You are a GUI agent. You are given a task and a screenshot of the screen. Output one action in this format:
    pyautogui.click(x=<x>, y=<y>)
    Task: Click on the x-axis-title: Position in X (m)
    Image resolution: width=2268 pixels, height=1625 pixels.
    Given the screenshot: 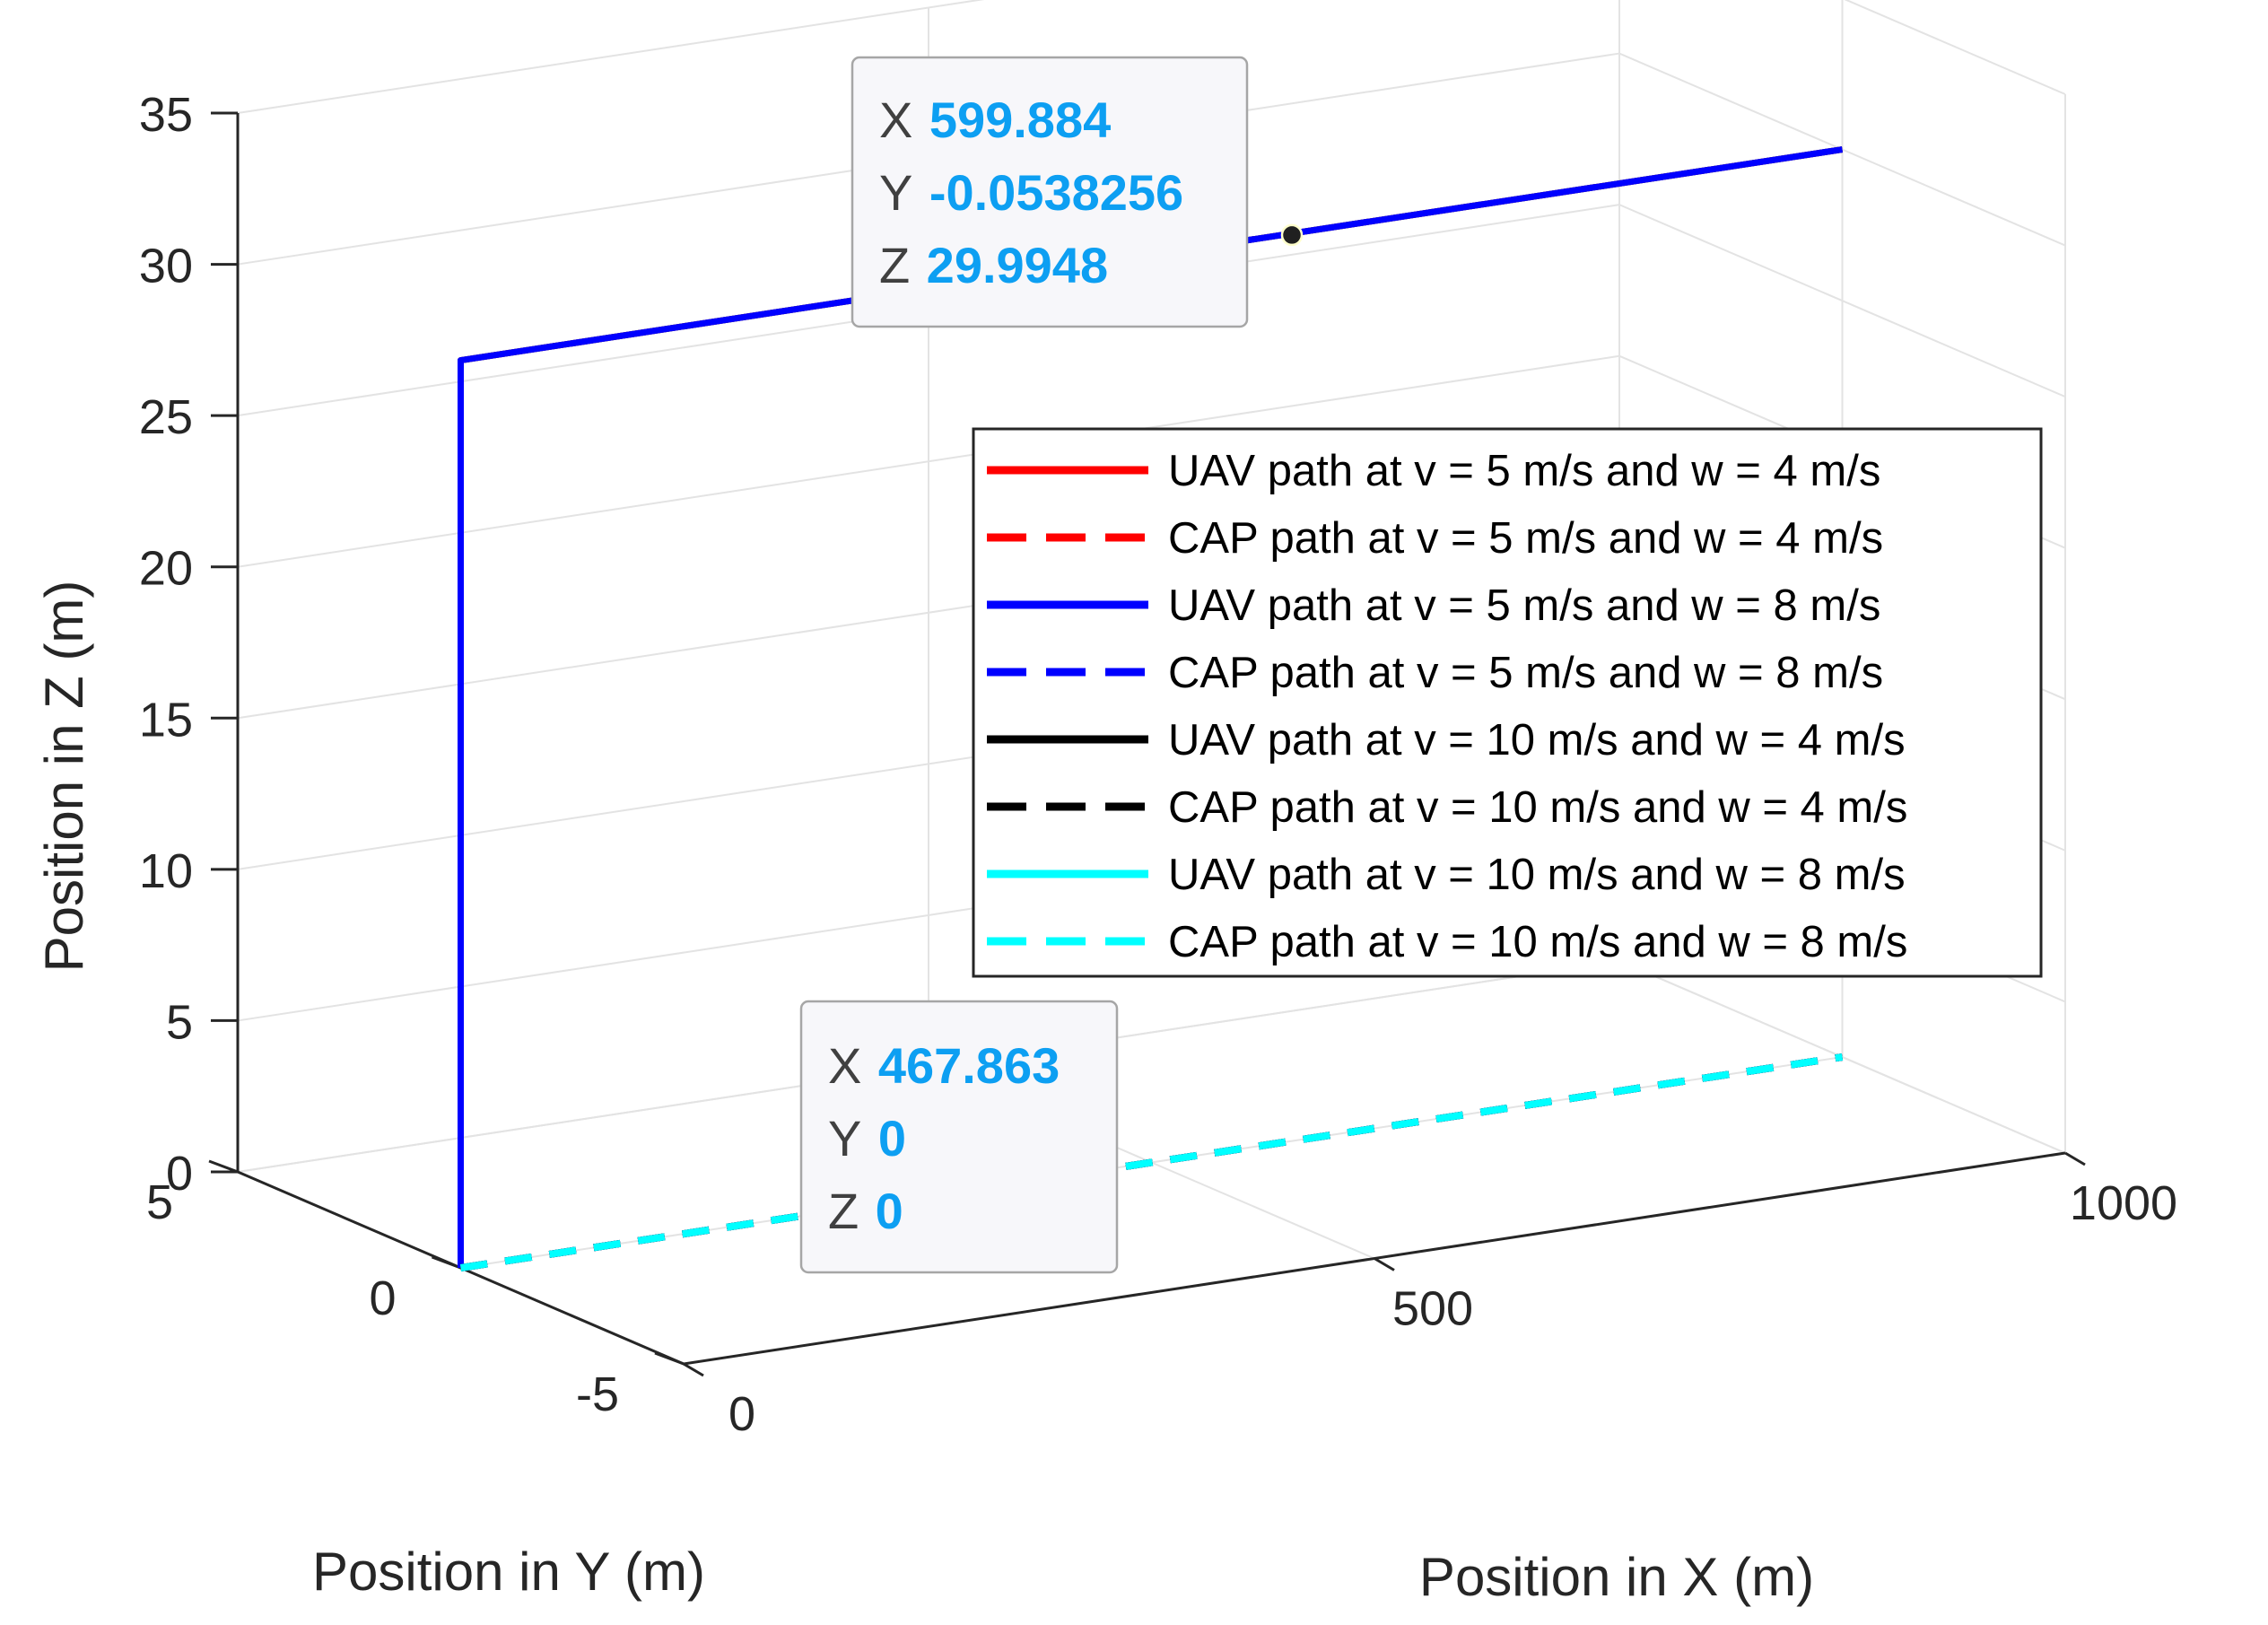 What is the action you would take?
    pyautogui.click(x=1616, y=1577)
    